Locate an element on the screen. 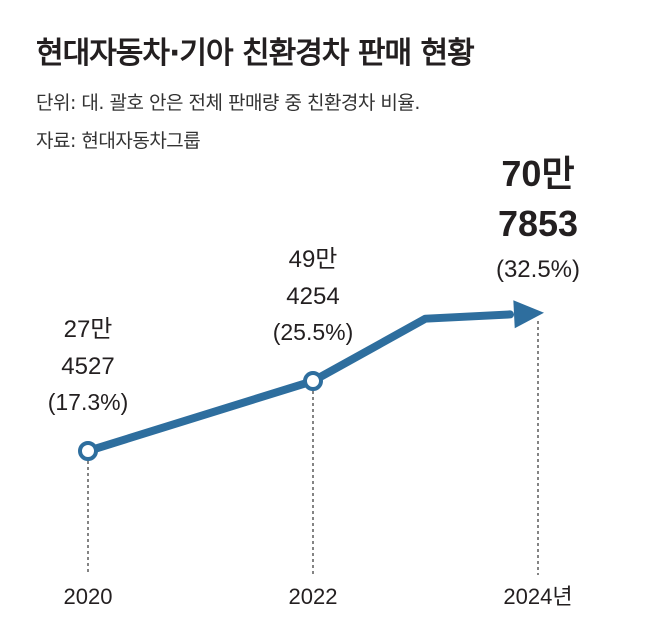 Image resolution: width=658 pixels, height=631 pixels. share-label: (25.5%) is located at coordinates (313, 332).